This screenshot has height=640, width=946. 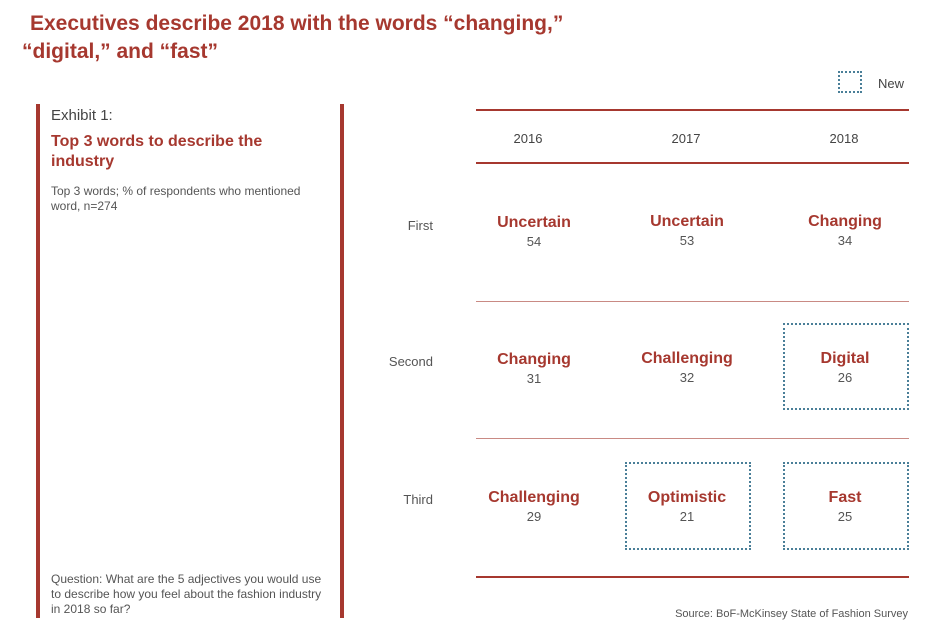 I want to click on cell-third-2016: Challenging 29, so click(x=534, y=506).